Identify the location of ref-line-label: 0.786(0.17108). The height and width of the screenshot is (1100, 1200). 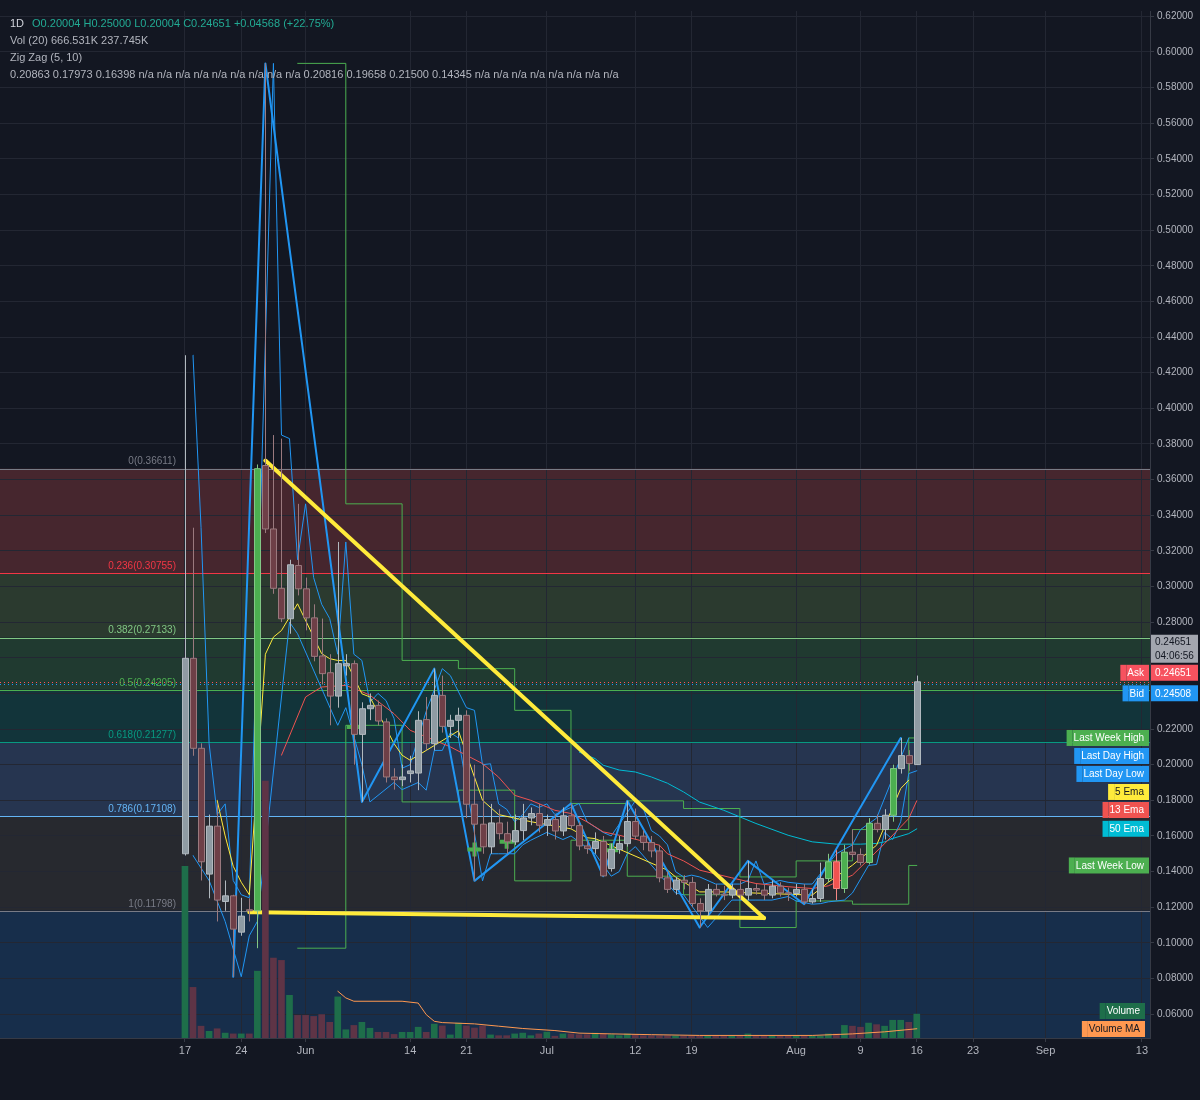
(142, 808).